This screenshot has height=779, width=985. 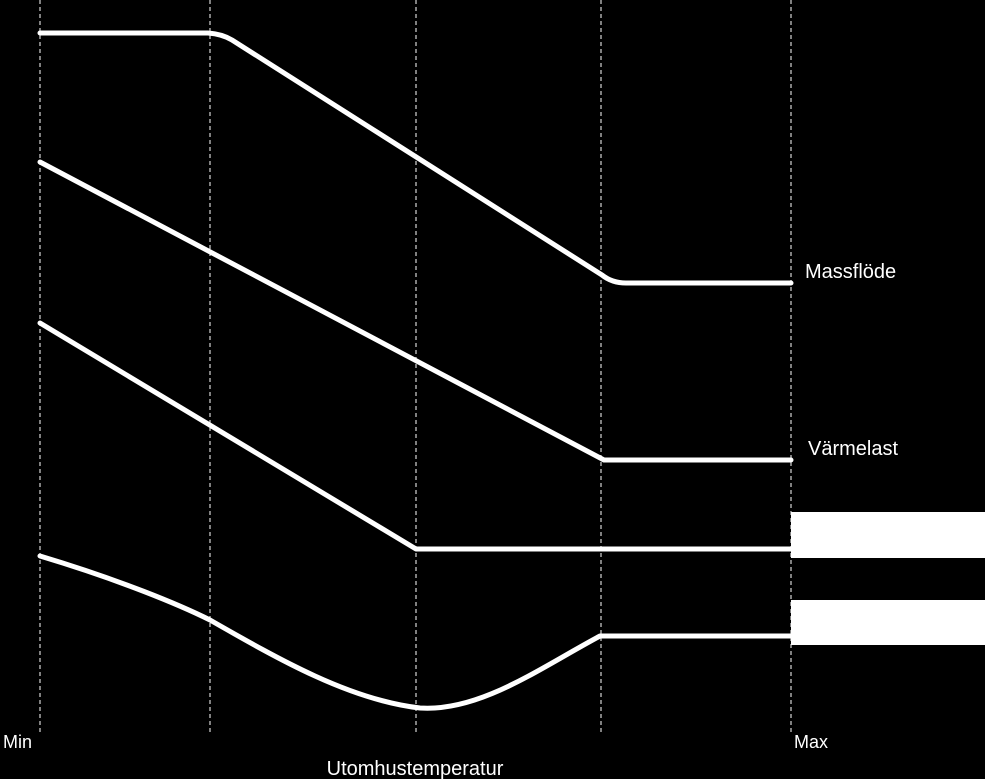 What do you see at coordinates (811, 742) in the screenshot?
I see `x-tick-label-max: Max` at bounding box center [811, 742].